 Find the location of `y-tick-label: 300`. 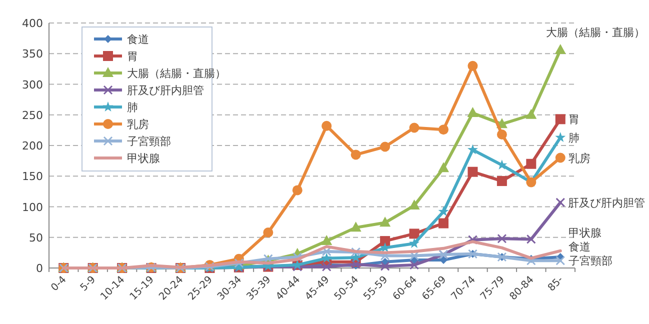

y-tick-label: 300 is located at coordinates (32, 85).